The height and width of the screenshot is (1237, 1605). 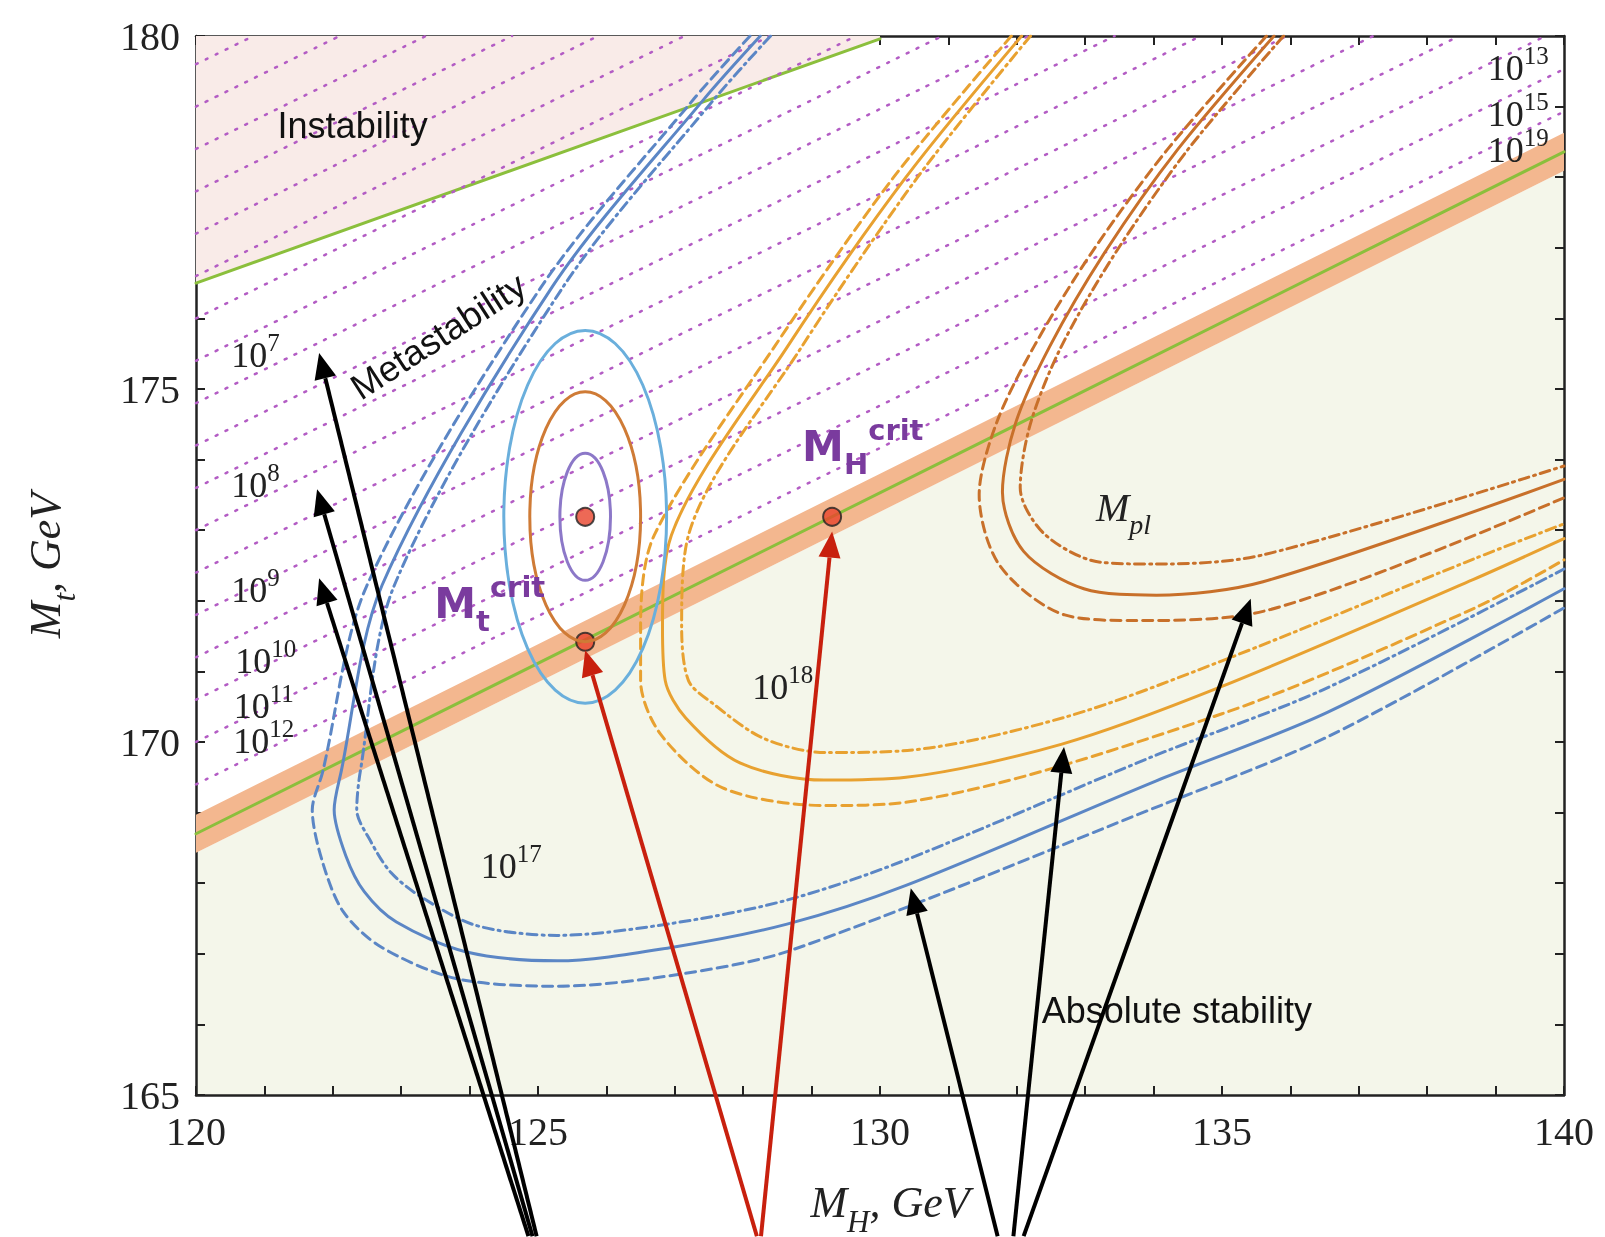 What do you see at coordinates (255, 587) in the screenshot?
I see `annotation: 10$^{9}$` at bounding box center [255, 587].